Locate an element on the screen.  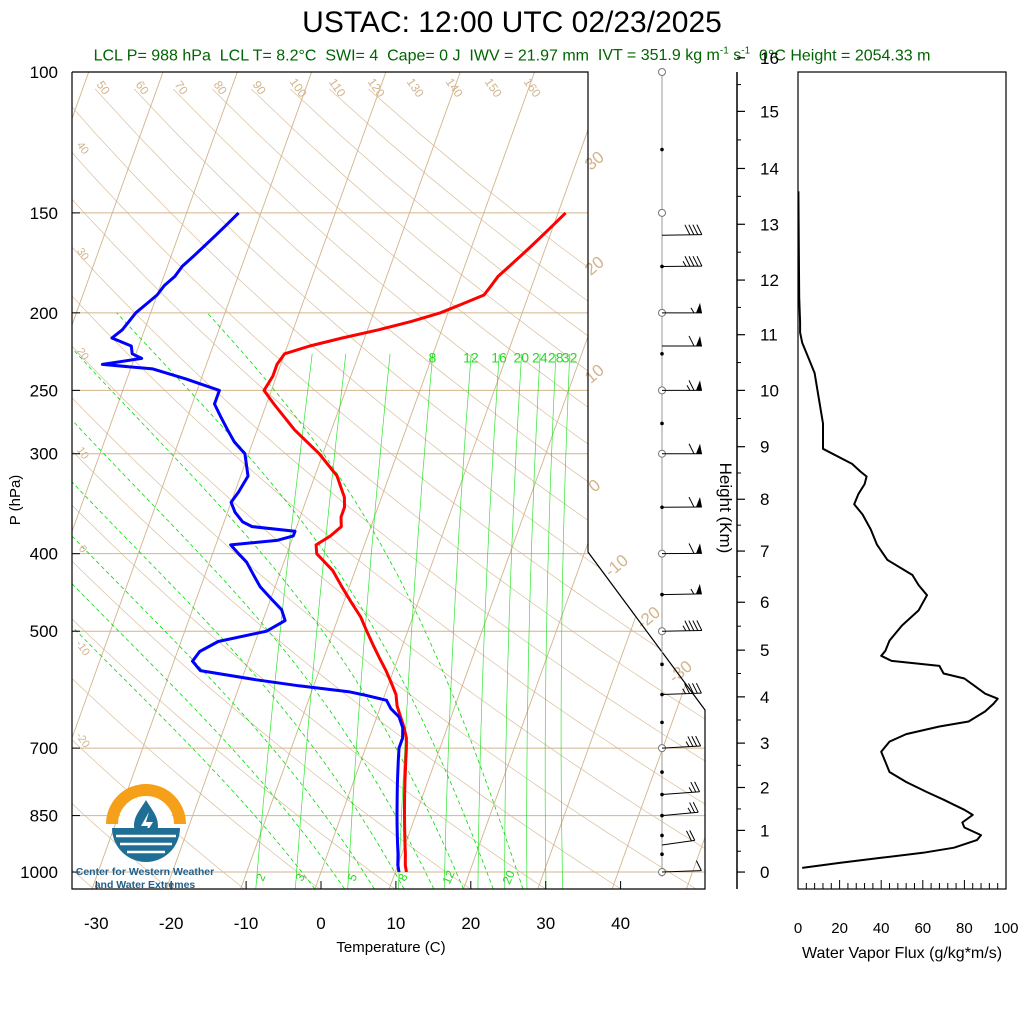
isotherm-label: 100 is located at coordinates (298, 87).